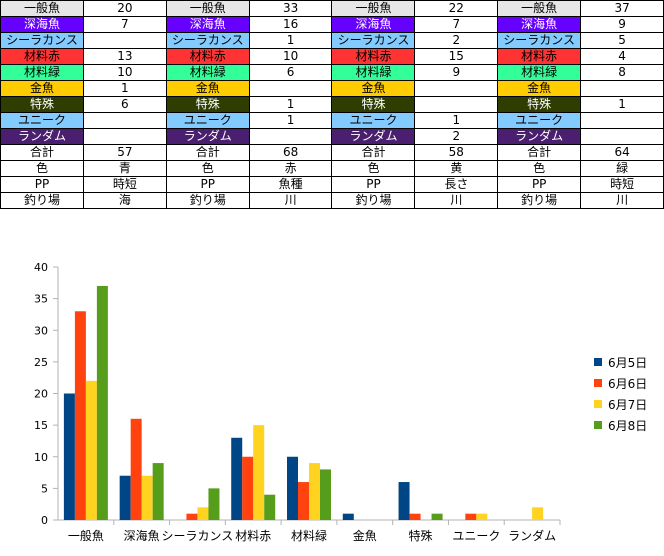  Describe the element at coordinates (456, 184) in the screenshot. I see `value-cell: 長さ` at that location.